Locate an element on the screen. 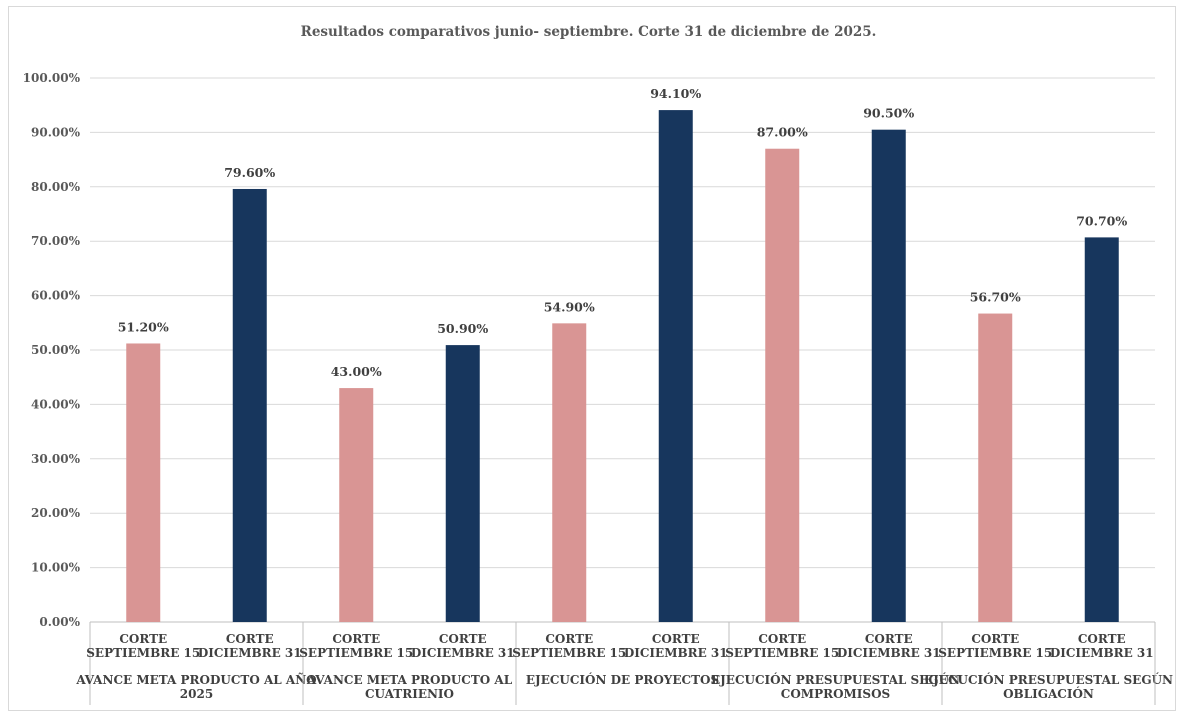  group-label: 2025 is located at coordinates (196, 694).